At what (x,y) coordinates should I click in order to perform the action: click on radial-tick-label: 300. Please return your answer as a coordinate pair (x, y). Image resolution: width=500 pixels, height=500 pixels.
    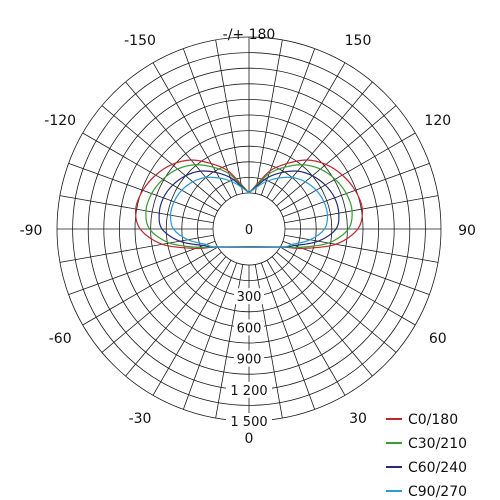
    Looking at the image, I should click on (249, 297).